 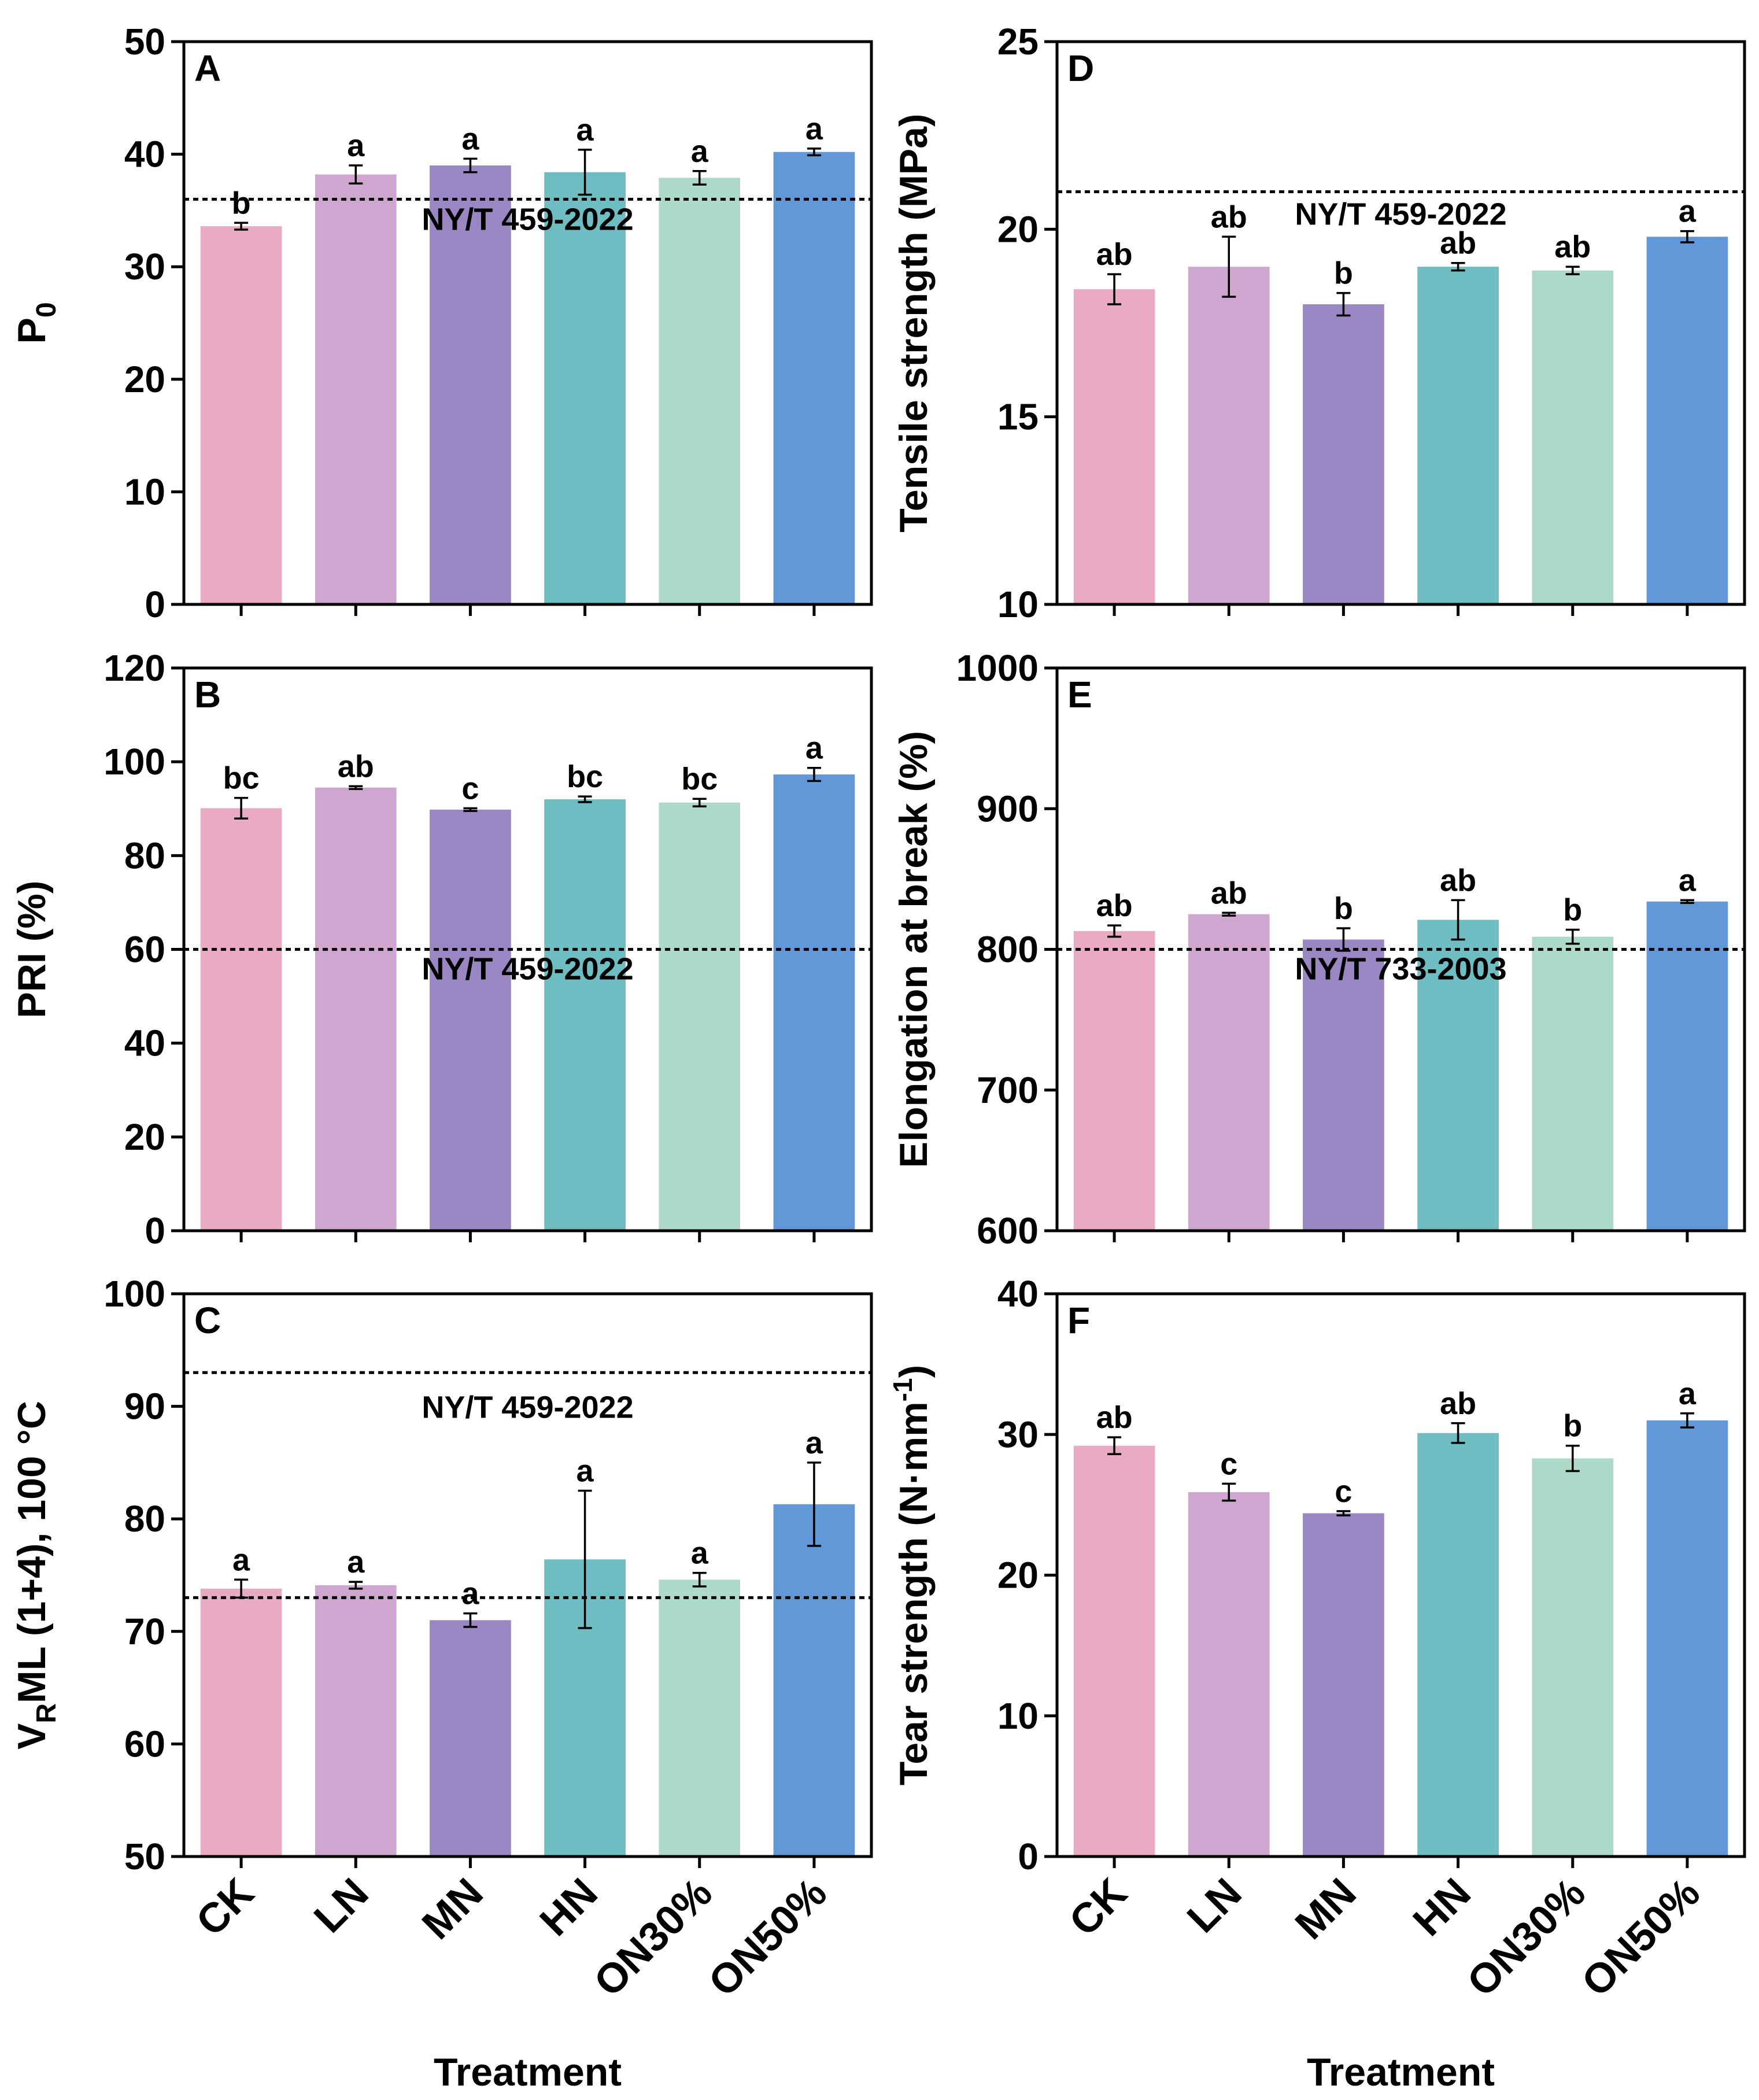 What do you see at coordinates (1401, 2072) in the screenshot?
I see `x-axis-title-f: Treatment` at bounding box center [1401, 2072].